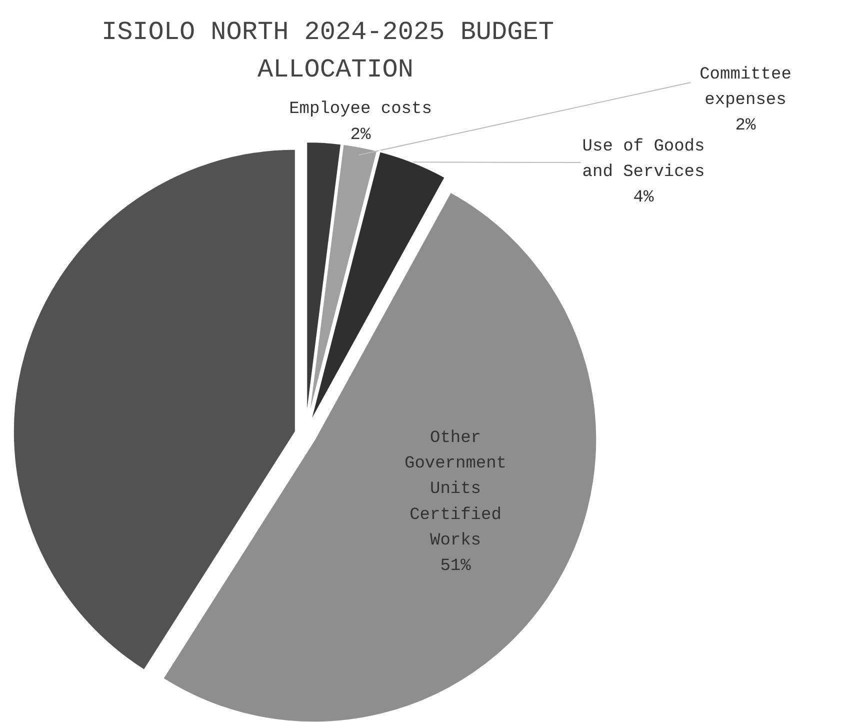  I want to click on chart-title: ISIOLO NORTH 2024-2025 BUDGET ALLOCATION, so click(327, 50).